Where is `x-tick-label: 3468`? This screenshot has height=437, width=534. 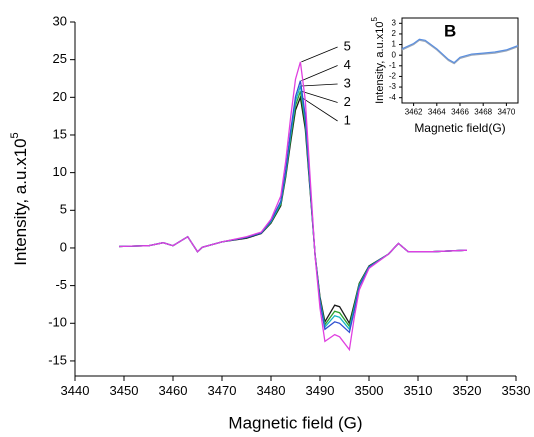 x-tick-label: 3468 is located at coordinates (483, 112).